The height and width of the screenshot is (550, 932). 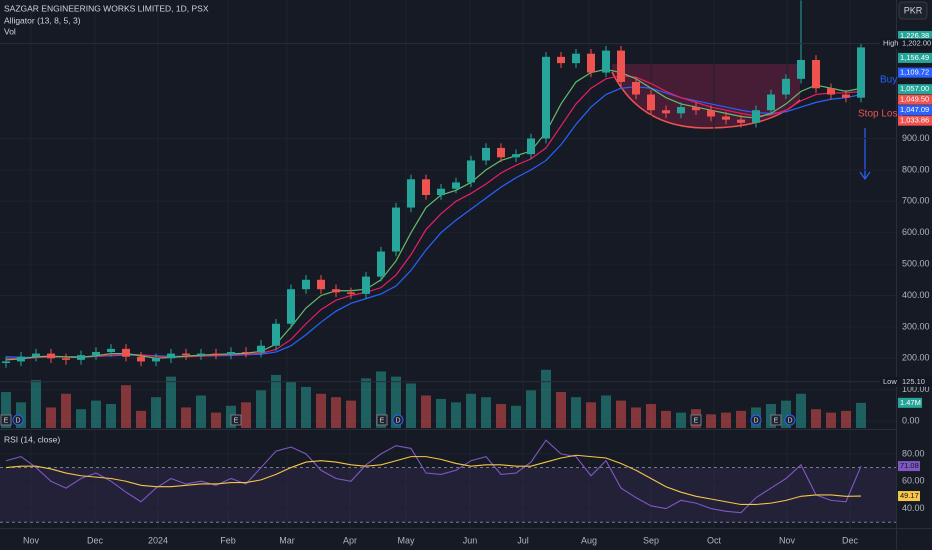 What do you see at coordinates (228, 540) in the screenshot?
I see `x-tick-label: Feb` at bounding box center [228, 540].